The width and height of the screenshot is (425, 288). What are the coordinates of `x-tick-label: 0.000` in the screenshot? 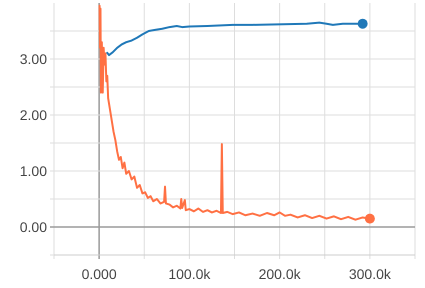 It's located at (99, 274).